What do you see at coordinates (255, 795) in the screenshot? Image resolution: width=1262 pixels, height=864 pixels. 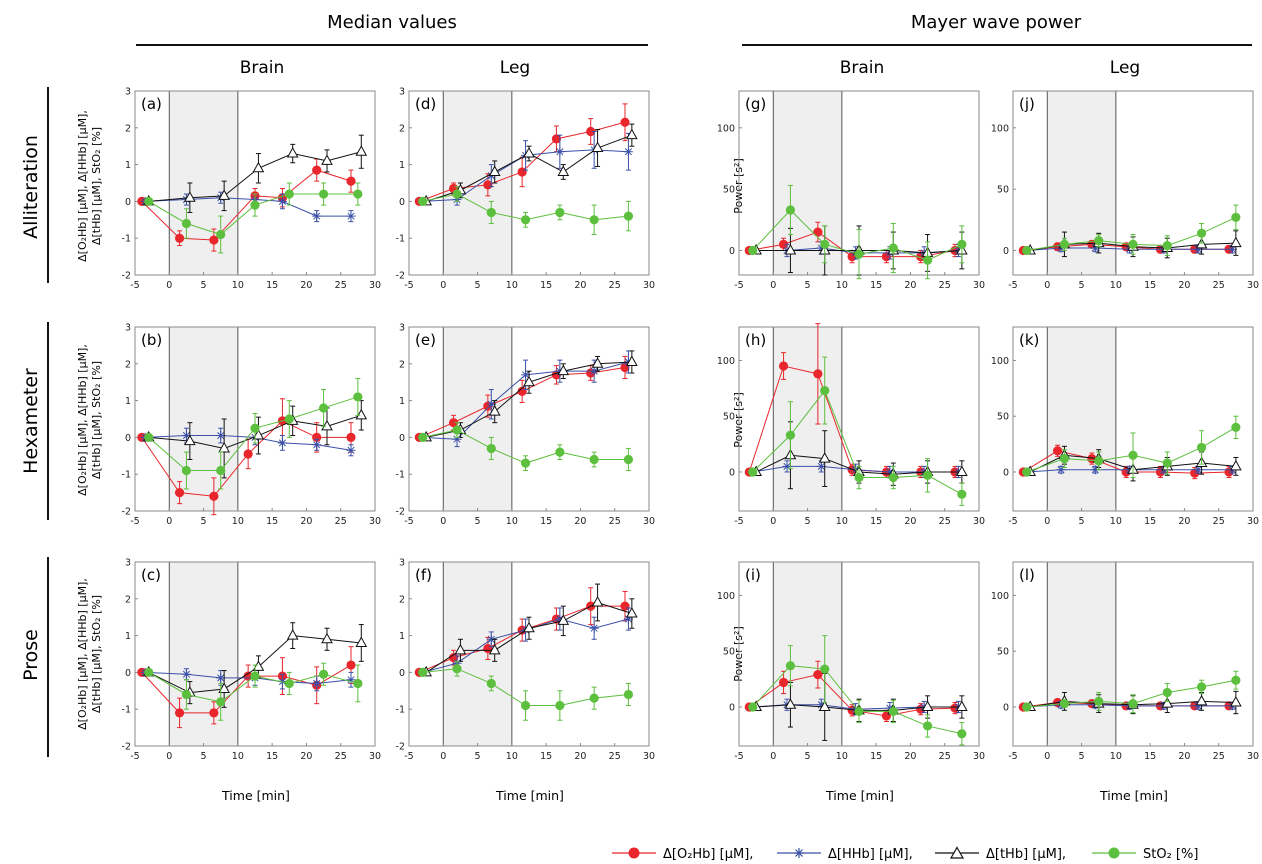 I see `xlabel-col1: Time [min]` at bounding box center [255, 795].